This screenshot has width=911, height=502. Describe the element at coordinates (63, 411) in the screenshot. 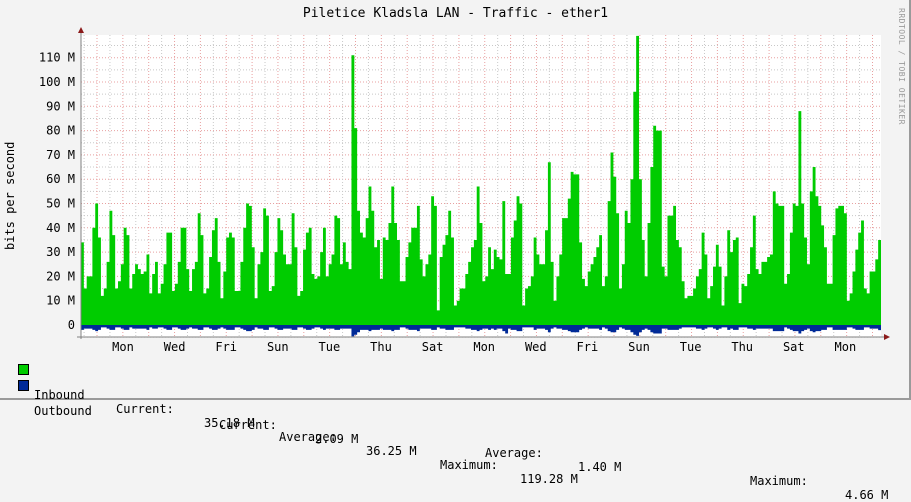

I see `outbound-label: Outbound` at that location.